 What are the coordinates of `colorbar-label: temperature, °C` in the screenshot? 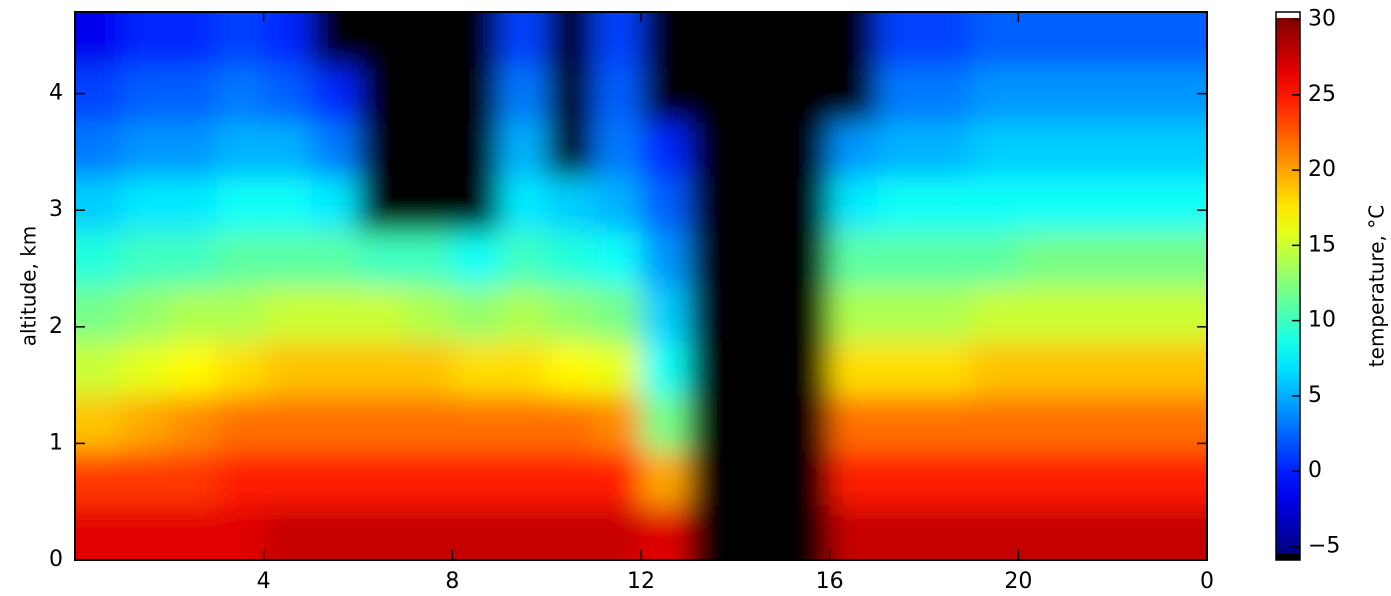 It's located at (1377, 286).